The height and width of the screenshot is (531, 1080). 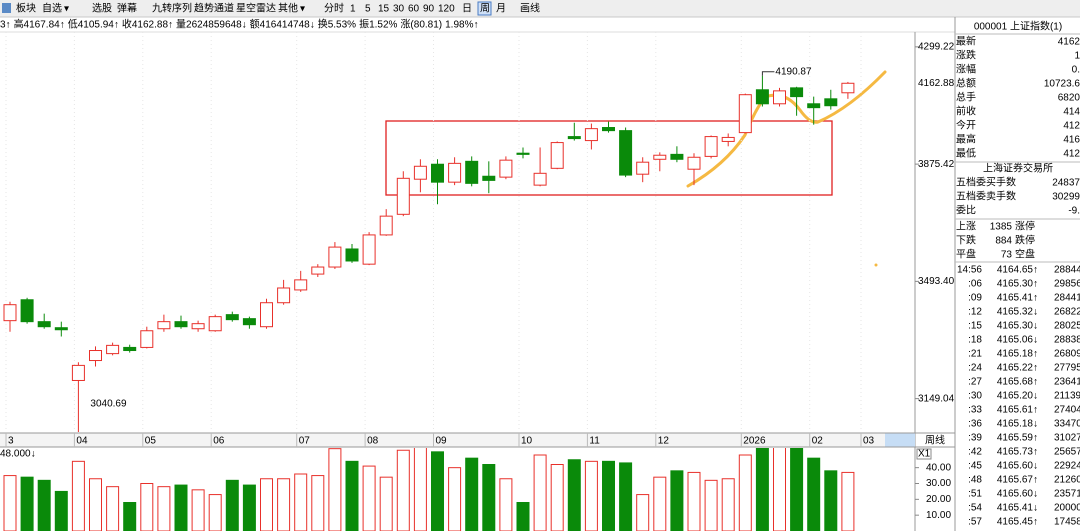 What do you see at coordinates (530, 8) in the screenshot?
I see `toolbar-item: 画线` at bounding box center [530, 8].